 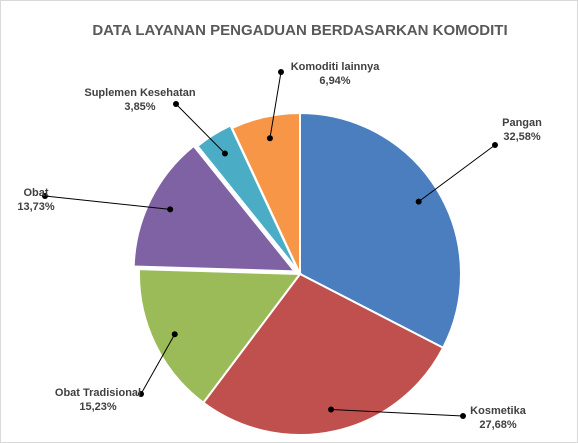 I want to click on slice-label: Obat, so click(x=35, y=193).